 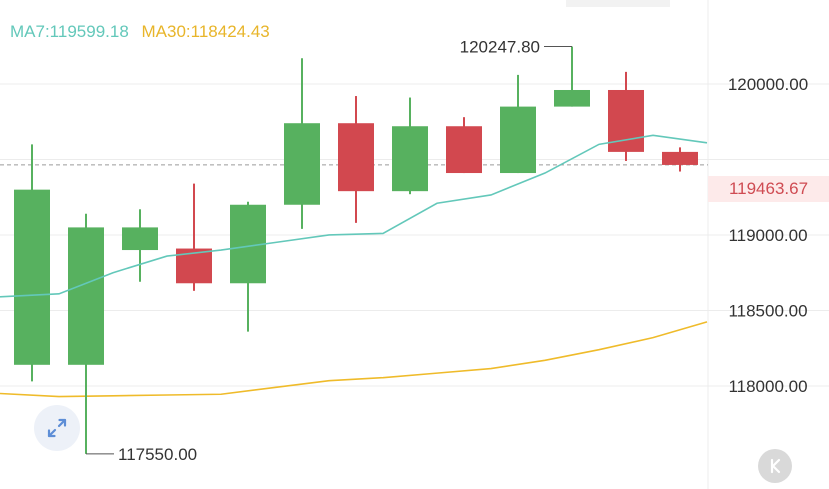 I want to click on y-axis-tick-label: 120000.00, so click(x=768, y=84).